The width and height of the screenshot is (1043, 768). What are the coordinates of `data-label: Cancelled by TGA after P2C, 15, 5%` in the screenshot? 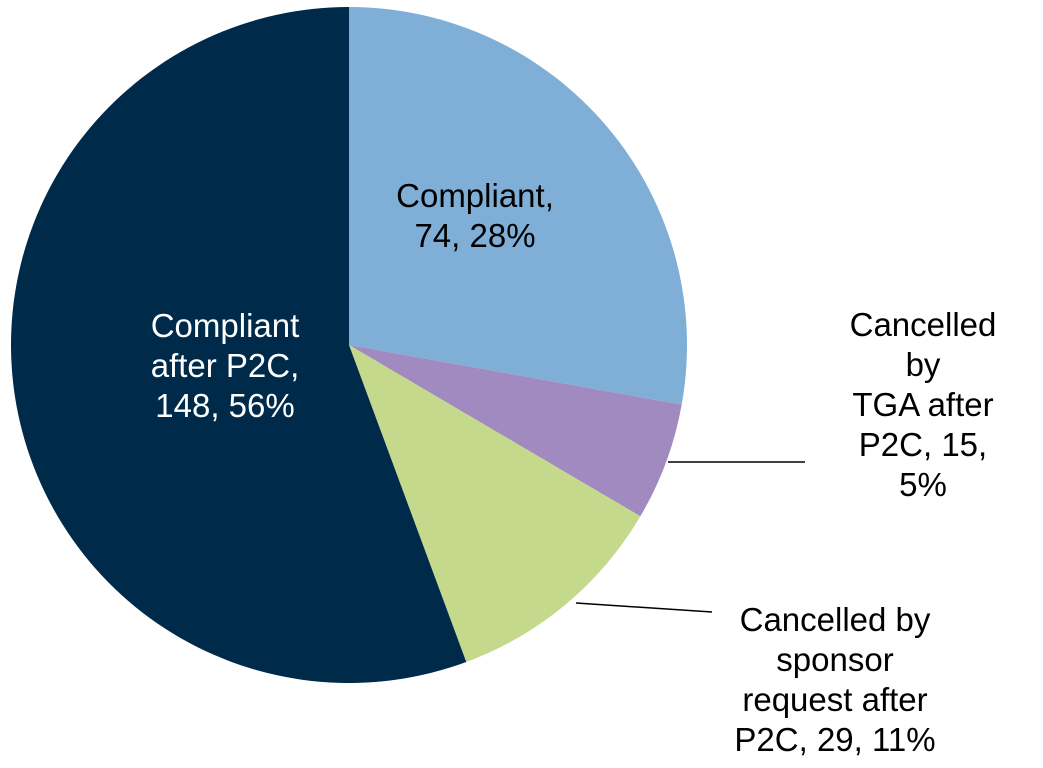 It's located at (923, 404).